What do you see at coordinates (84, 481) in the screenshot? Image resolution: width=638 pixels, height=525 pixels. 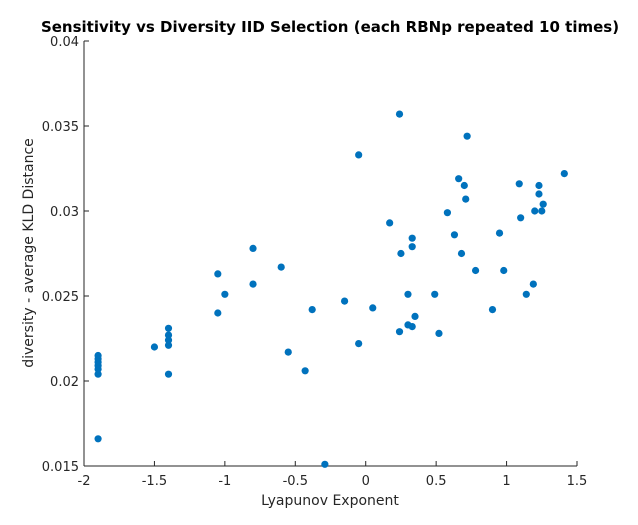 I see `x-tick-label: -2` at bounding box center [84, 481].